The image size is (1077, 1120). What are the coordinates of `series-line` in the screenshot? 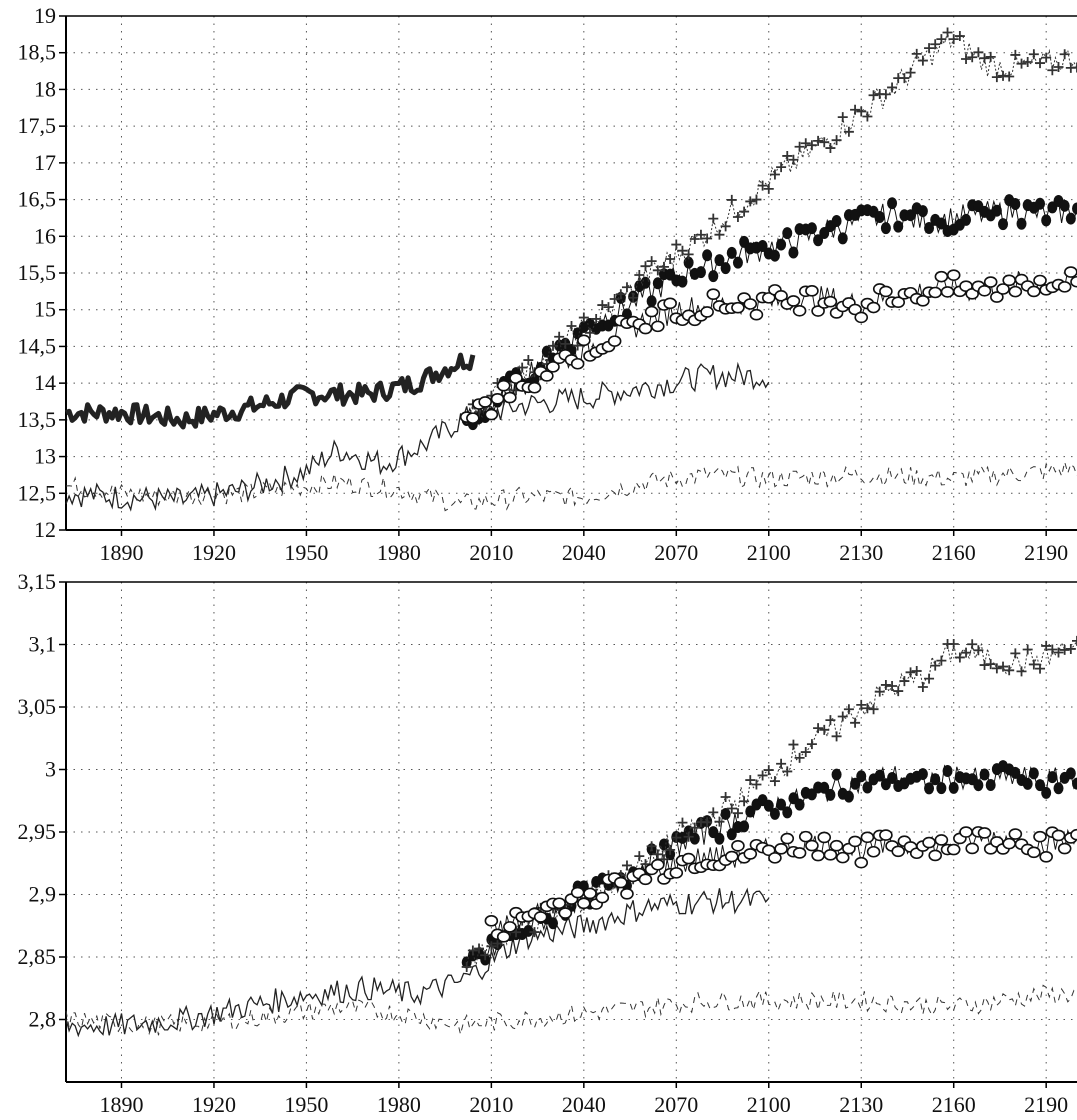 It's located at (270, 391).